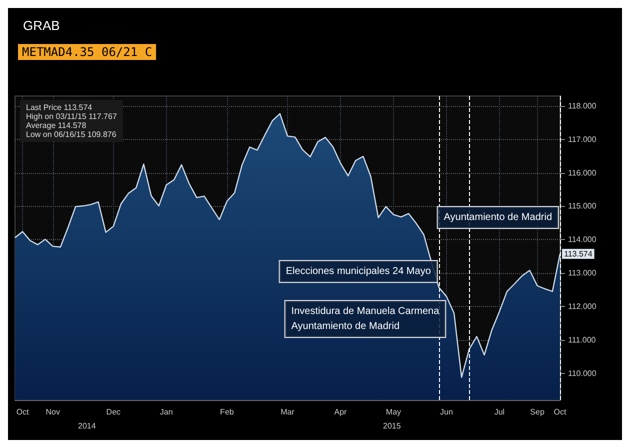 The height and width of the screenshot is (448, 630). Describe the element at coordinates (582, 173) in the screenshot. I see `y-tick-label: 116.000` at that location.